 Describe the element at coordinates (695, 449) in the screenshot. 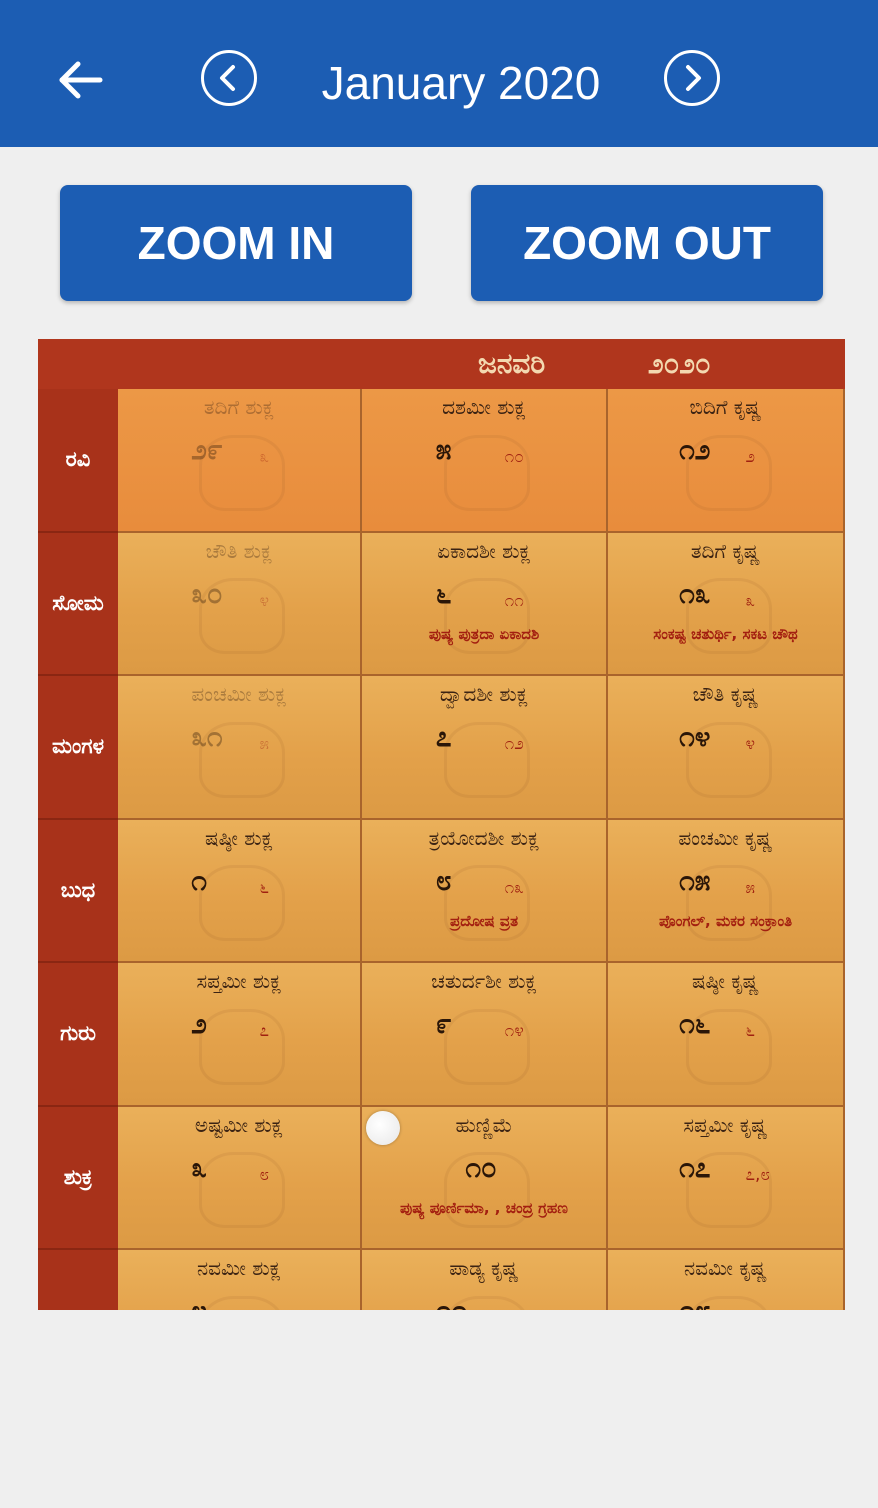

I see `date-number: ೧೨` at that location.